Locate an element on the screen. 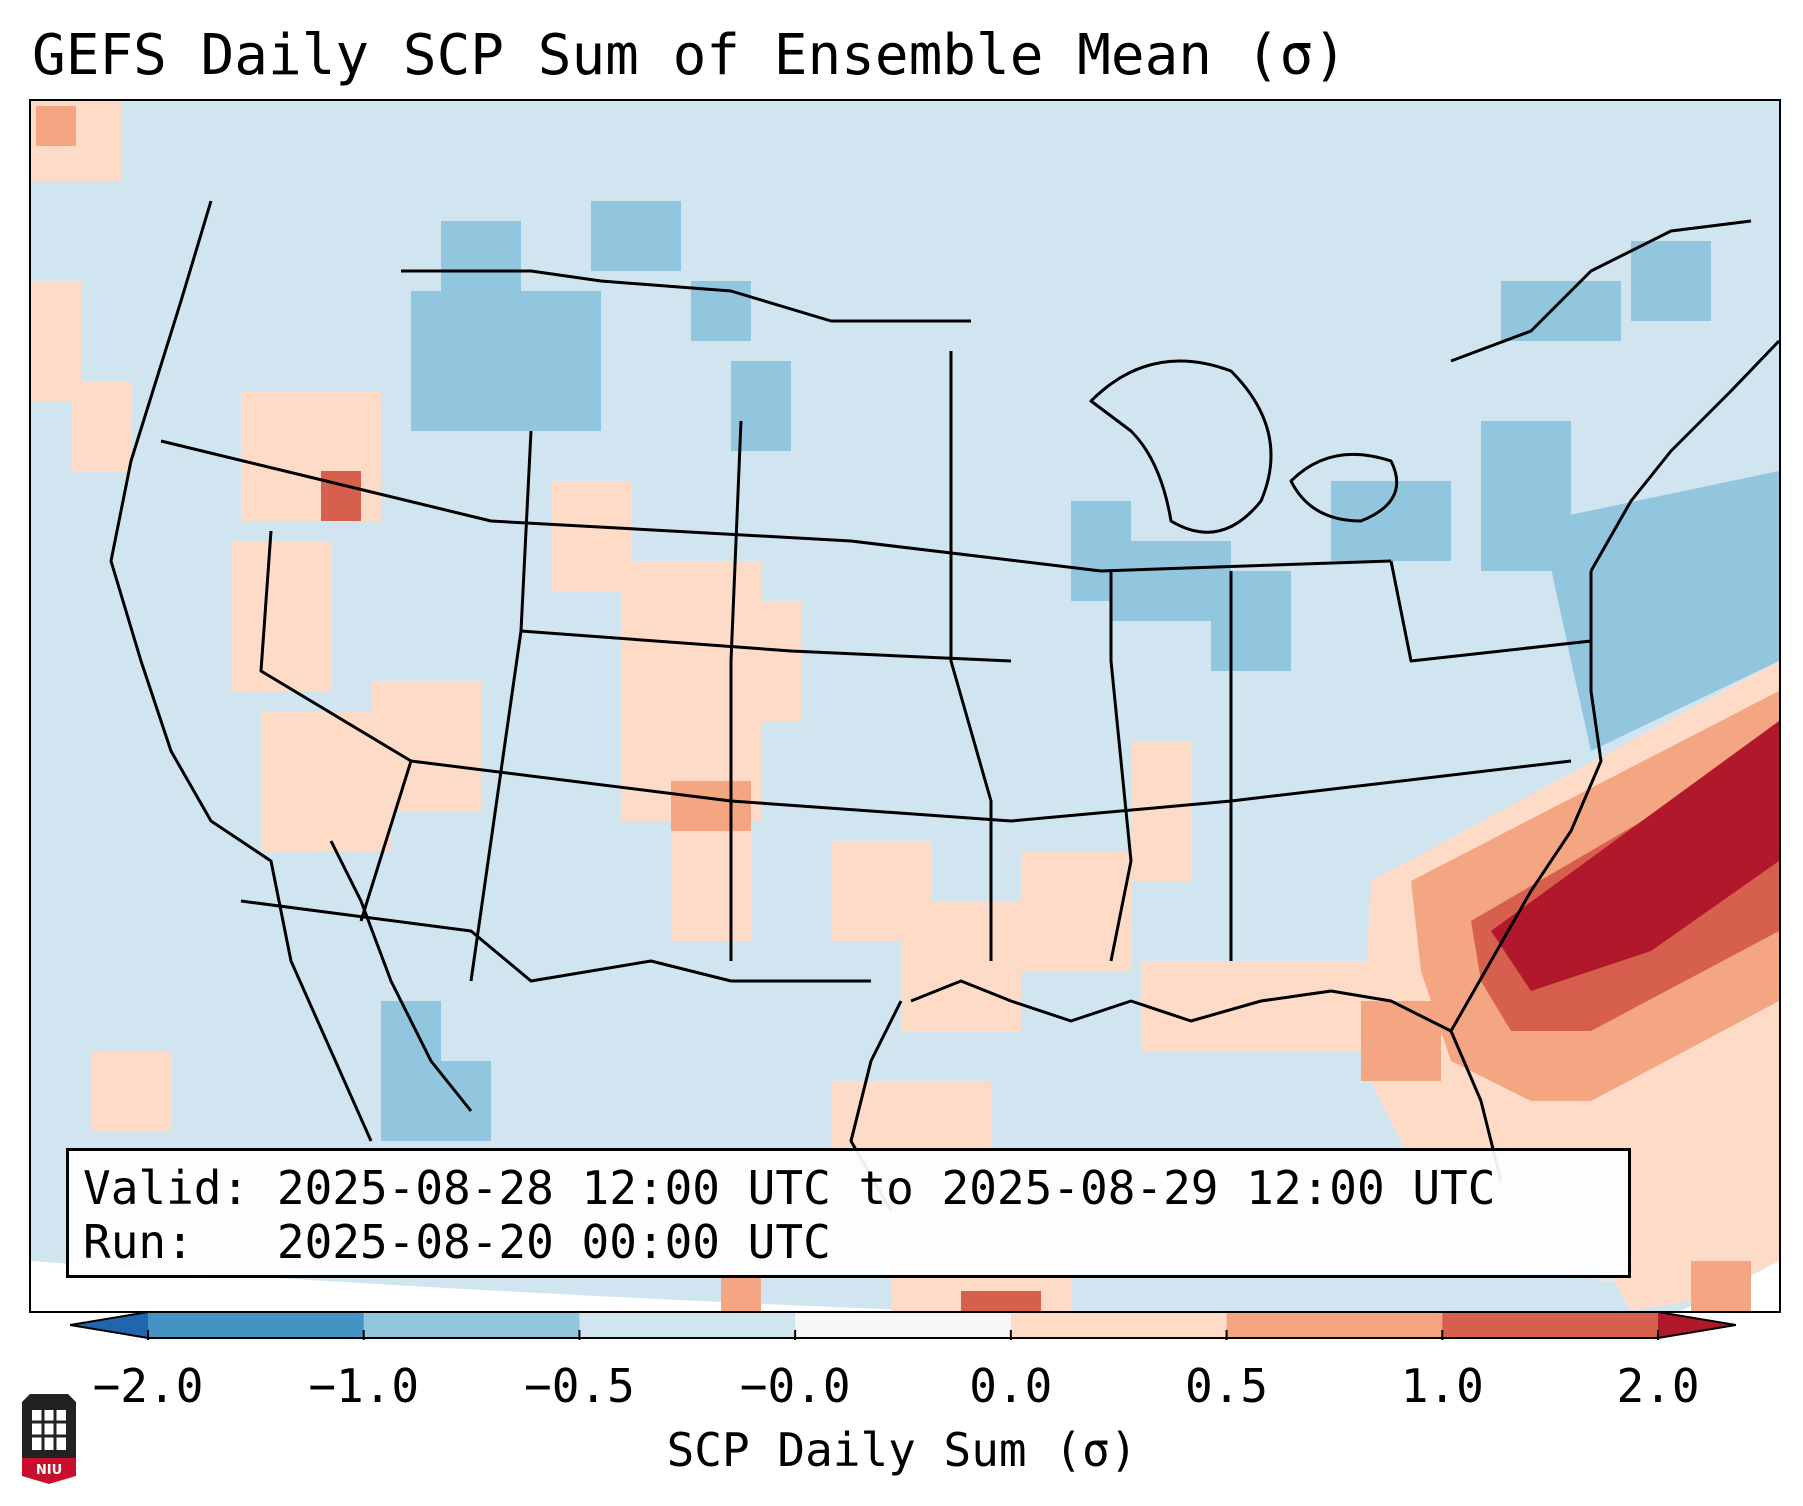 The width and height of the screenshot is (1803, 1506). canada-border is located at coordinates (686, 296).